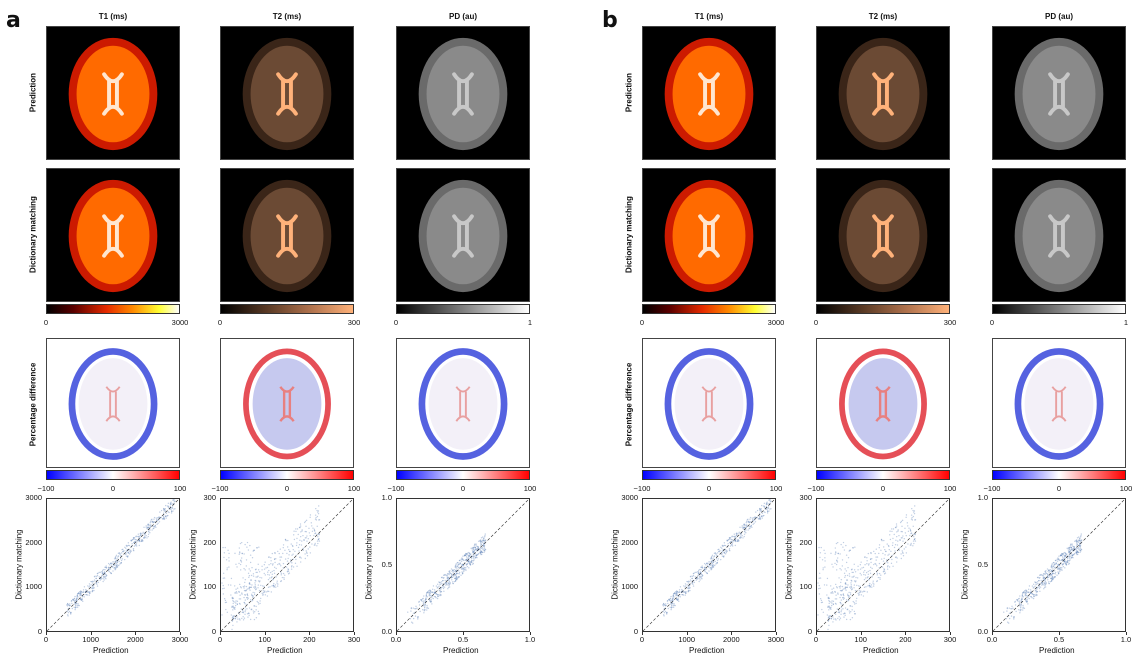  Describe the element at coordinates (264, 639) in the screenshot. I see `x-tick-label: 100` at that location.